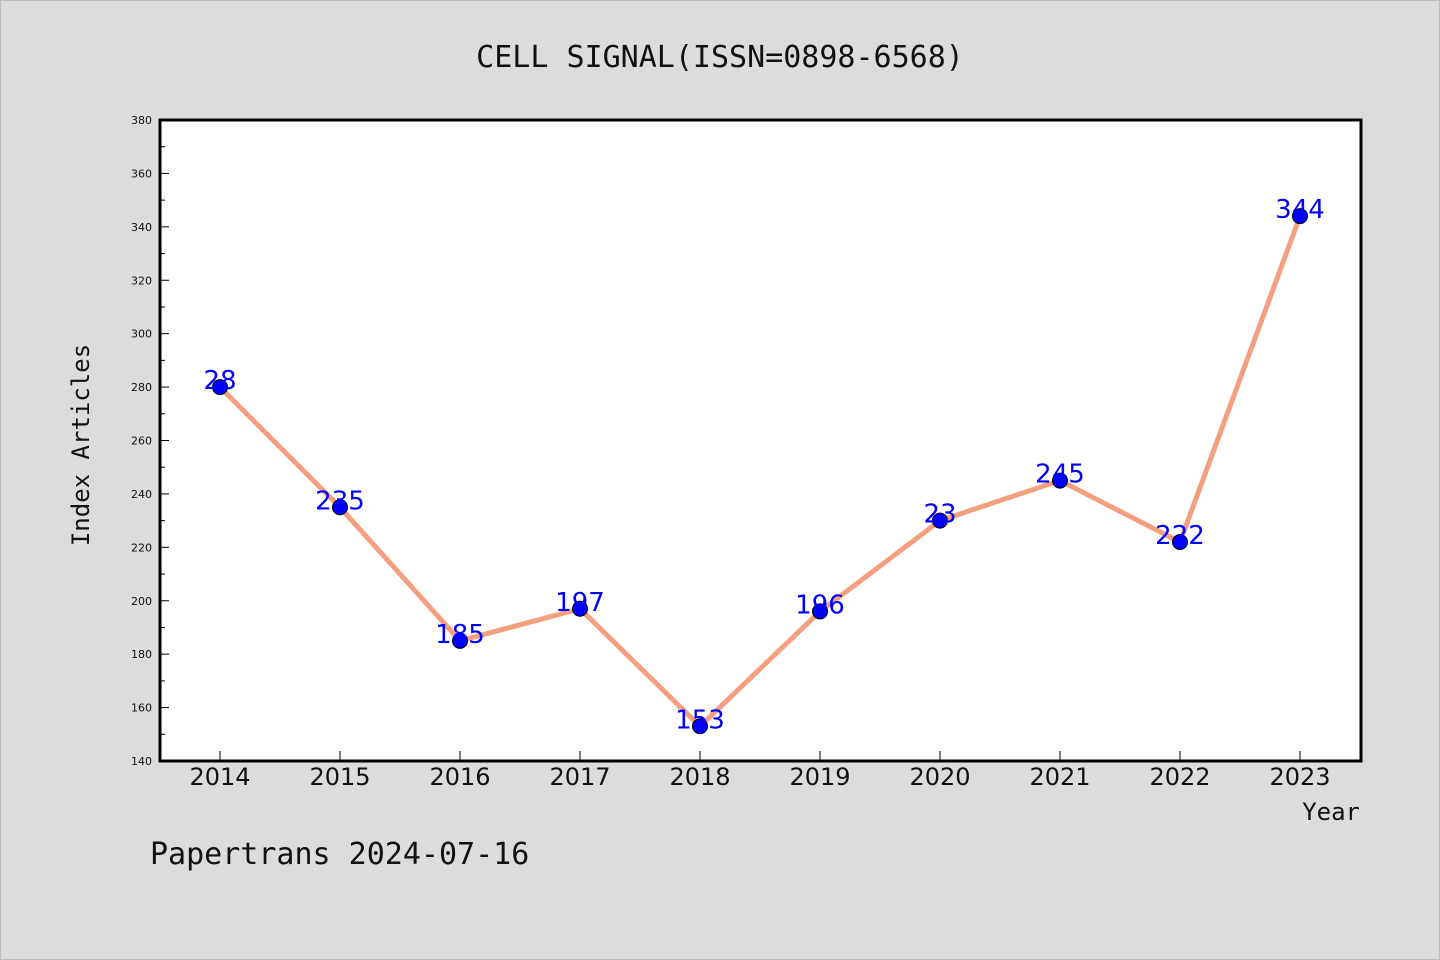 The height and width of the screenshot is (960, 1440). What do you see at coordinates (141, 120) in the screenshot?
I see `y-tick-label: 380` at bounding box center [141, 120].